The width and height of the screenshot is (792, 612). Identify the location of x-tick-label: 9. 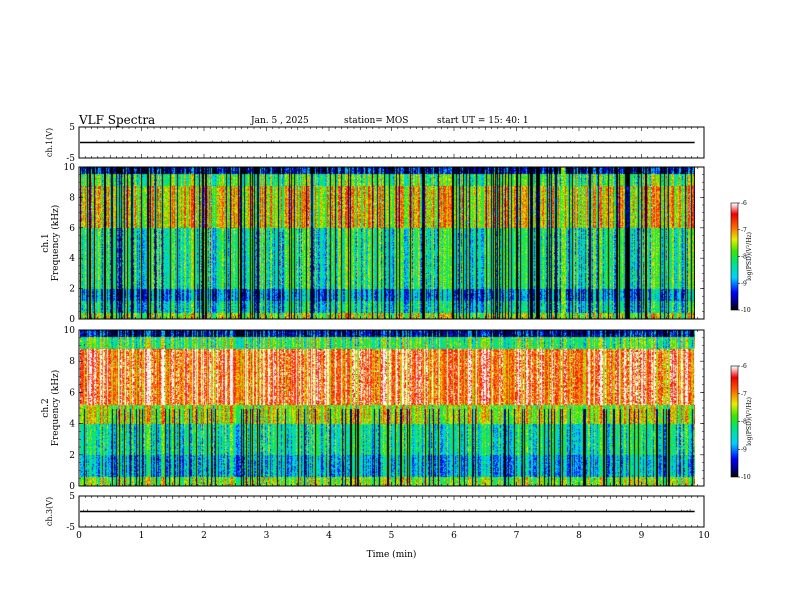
(642, 536).